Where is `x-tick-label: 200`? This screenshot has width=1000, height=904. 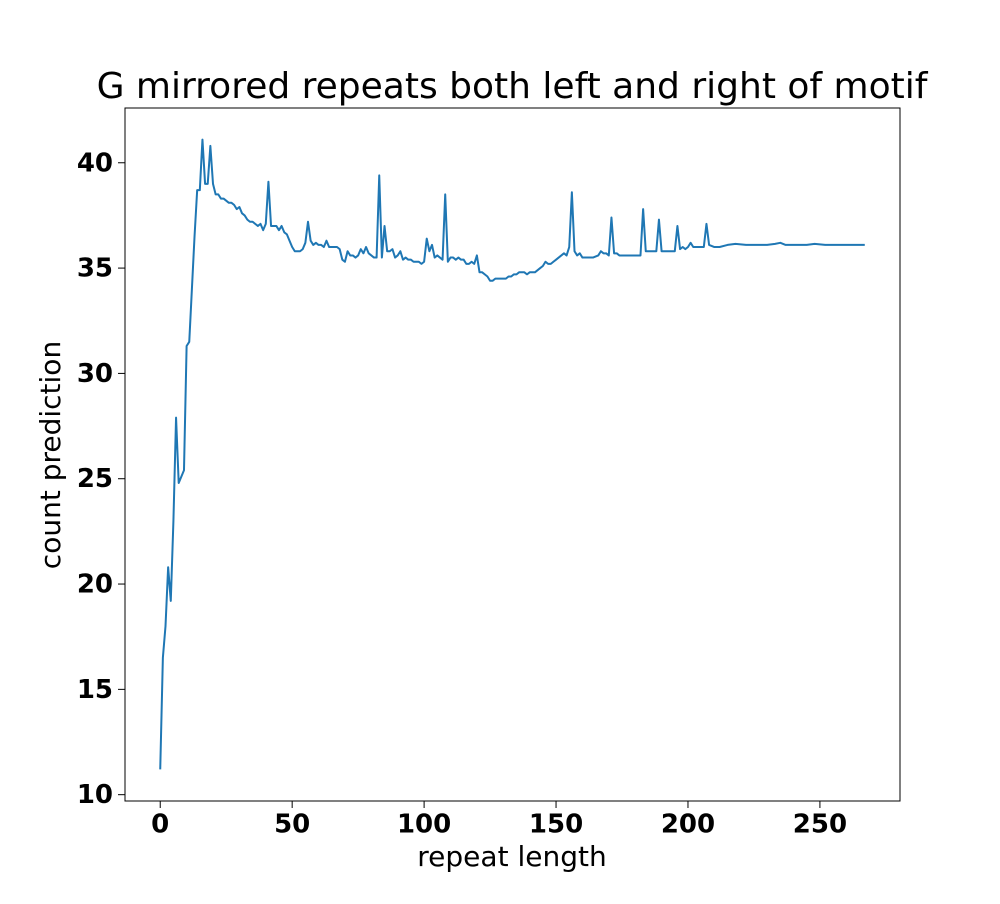
x-tick-label: 200 is located at coordinates (688, 825).